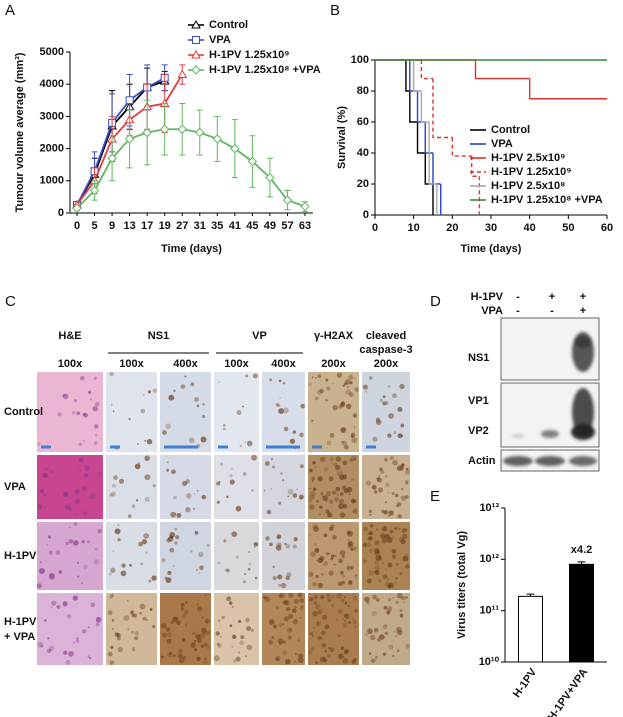  What do you see at coordinates (489, 611) in the screenshot?
I see `y-tick-label: 10¹¹` at bounding box center [489, 611].